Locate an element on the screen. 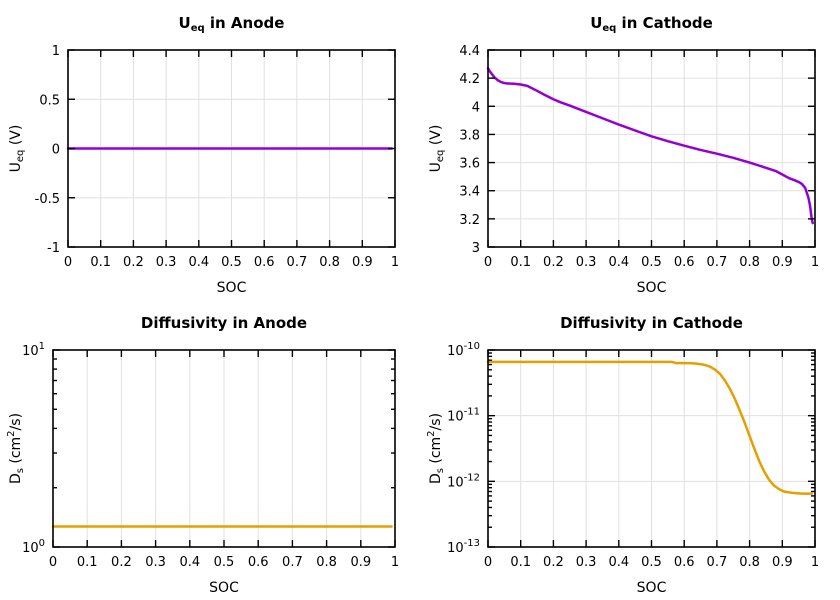 This screenshot has width=840, height=600. y-tick-label: 3.6 is located at coordinates (469, 164).